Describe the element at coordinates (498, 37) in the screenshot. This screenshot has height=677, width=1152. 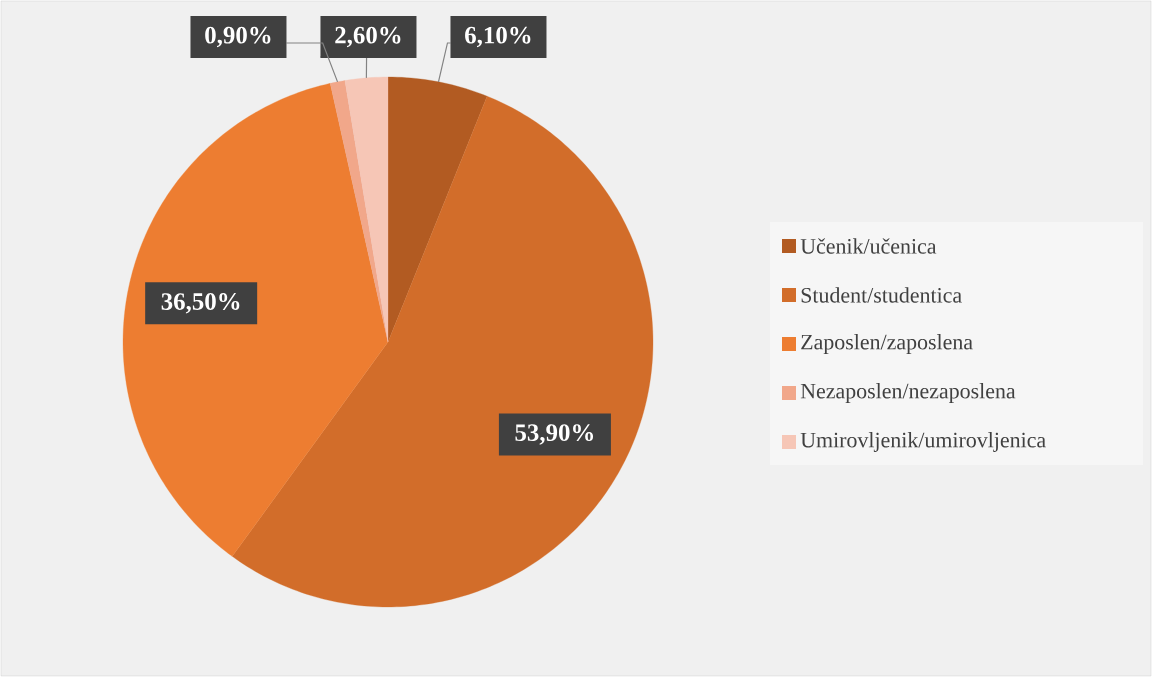
I see `data-label: 6,10%` at that location.